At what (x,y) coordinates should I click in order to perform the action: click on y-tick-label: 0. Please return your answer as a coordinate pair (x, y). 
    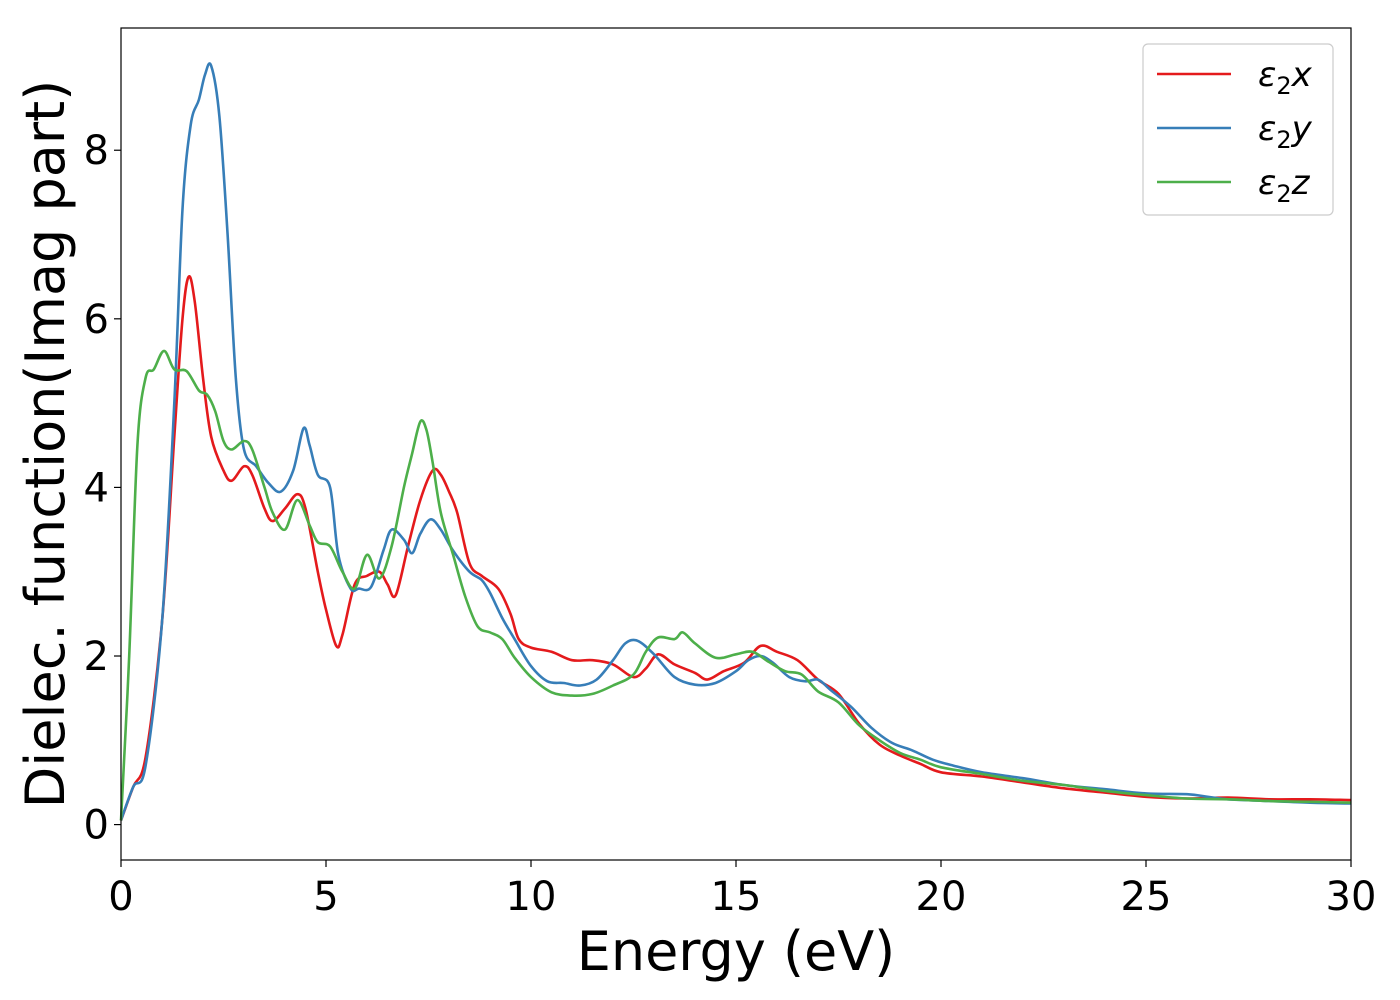
    Looking at the image, I should click on (96, 826).